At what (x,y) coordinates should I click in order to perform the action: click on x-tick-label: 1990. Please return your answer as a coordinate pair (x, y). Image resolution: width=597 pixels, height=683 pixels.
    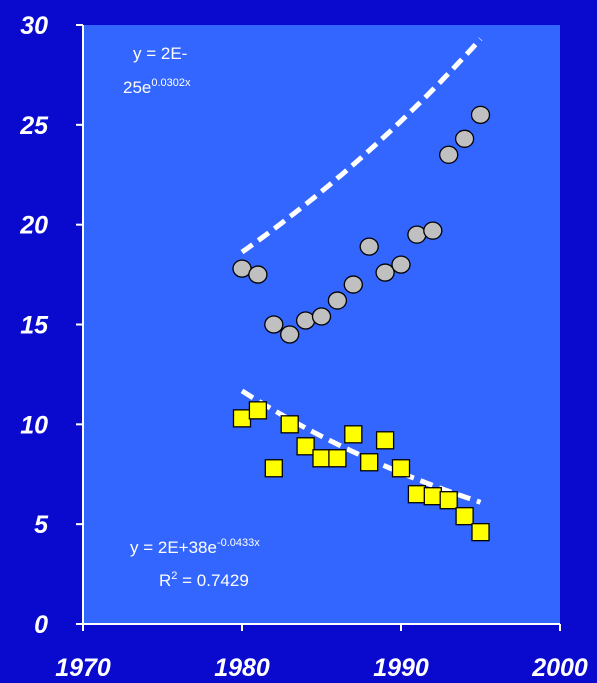
    Looking at the image, I should click on (401, 668).